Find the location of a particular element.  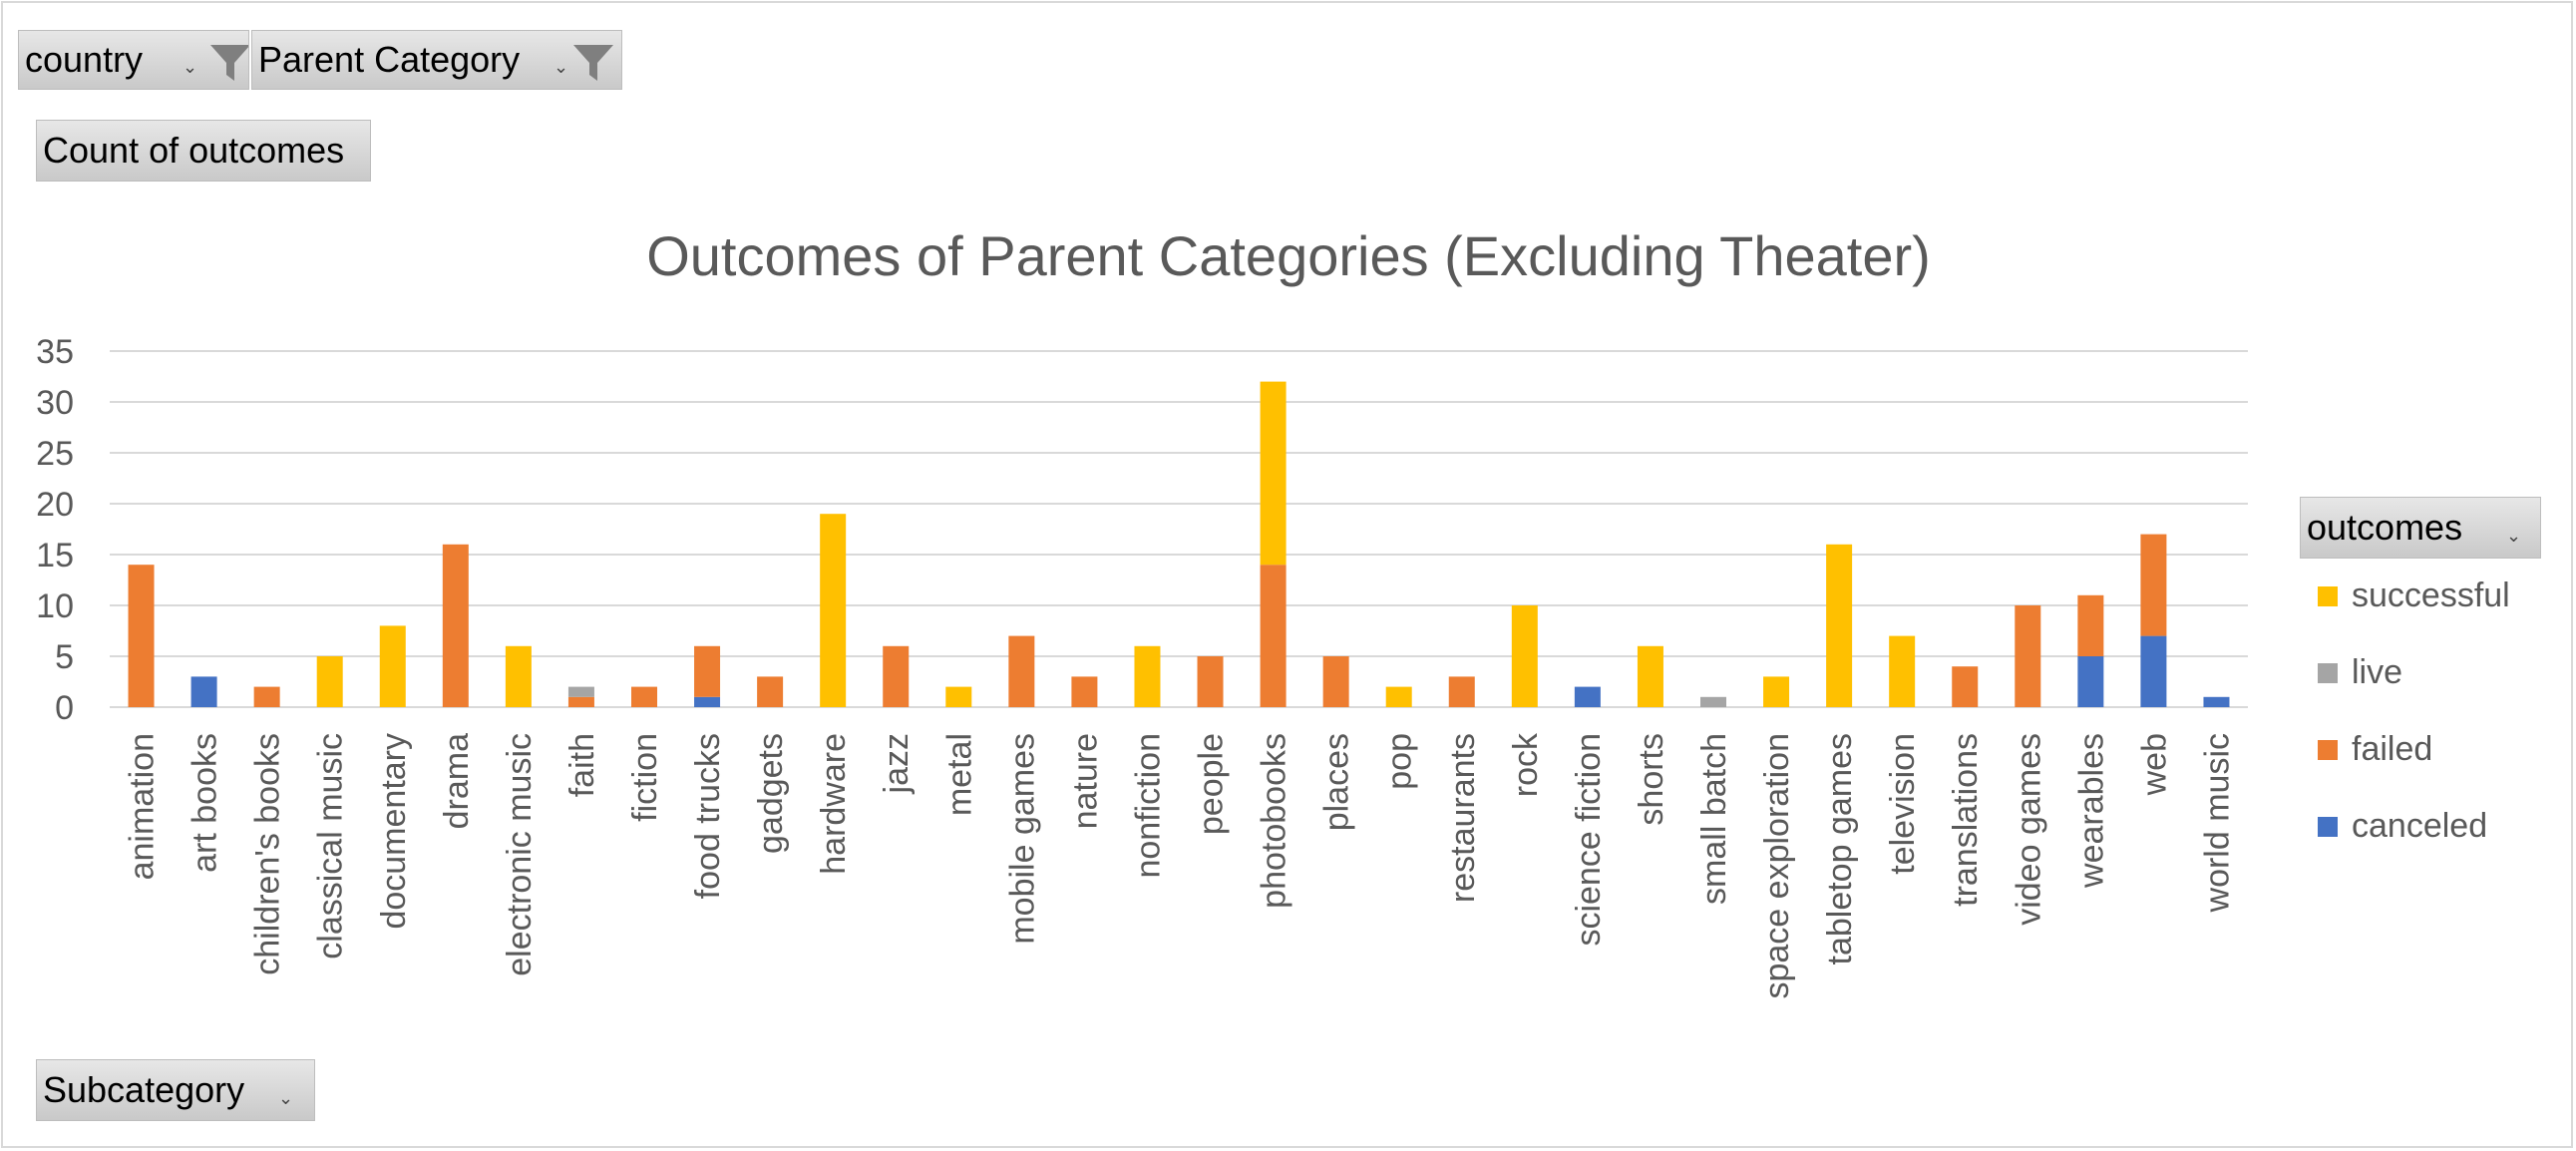

country-filter-label: country is located at coordinates (84, 59).